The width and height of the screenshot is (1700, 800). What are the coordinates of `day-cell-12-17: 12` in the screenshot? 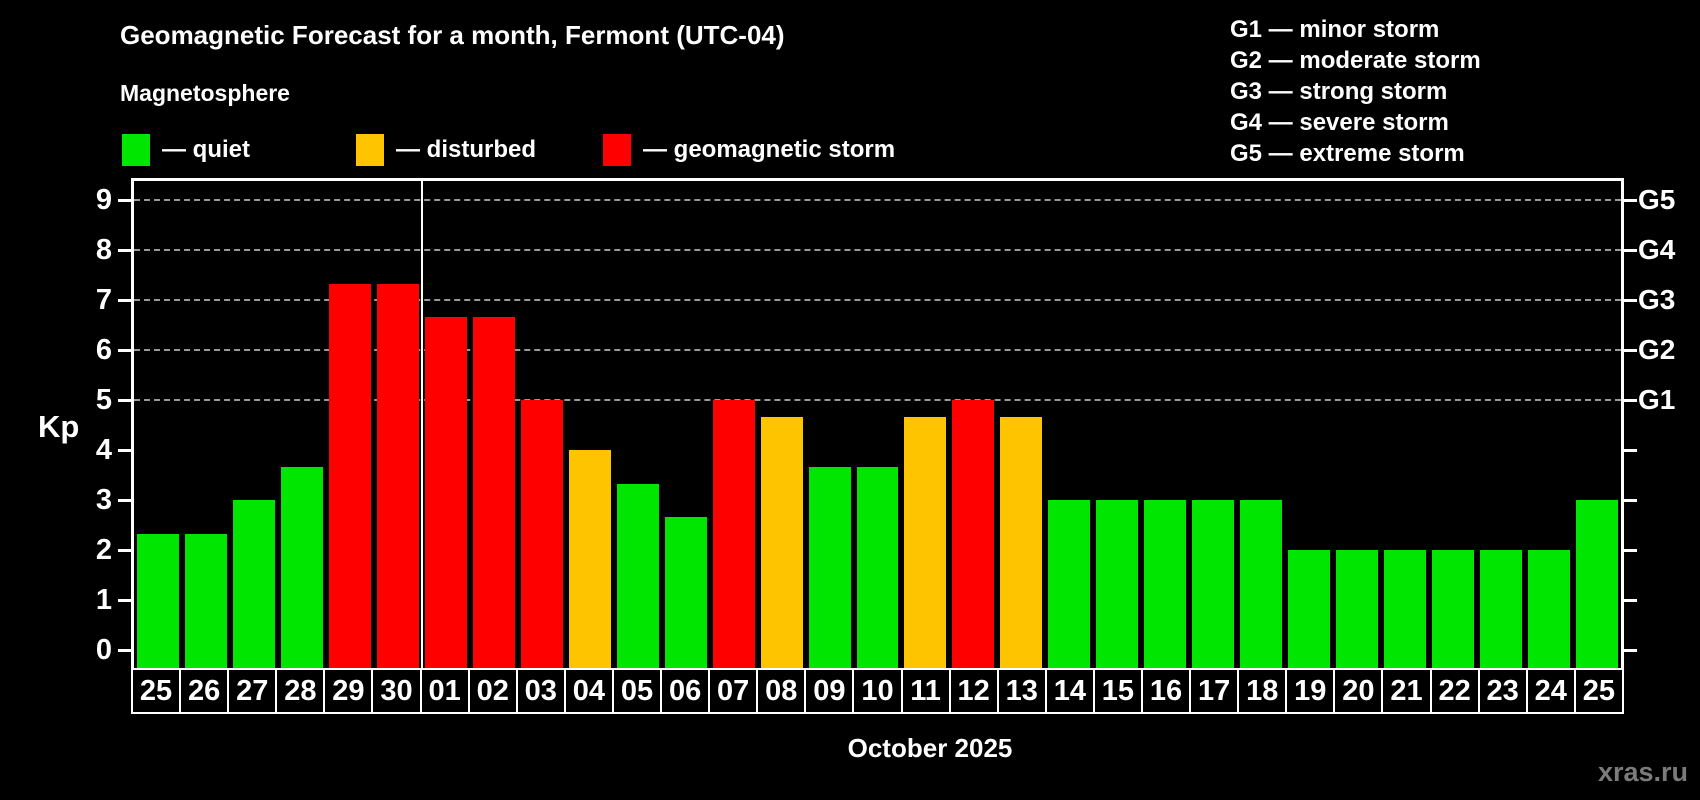 It's located at (972, 691).